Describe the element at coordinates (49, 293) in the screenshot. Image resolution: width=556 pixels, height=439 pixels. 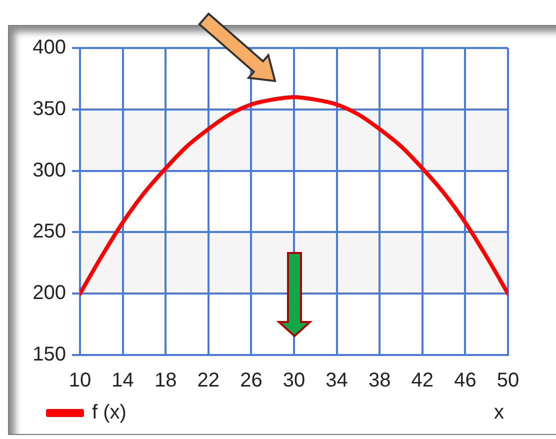
I see `y-tick-label: 200` at that location.